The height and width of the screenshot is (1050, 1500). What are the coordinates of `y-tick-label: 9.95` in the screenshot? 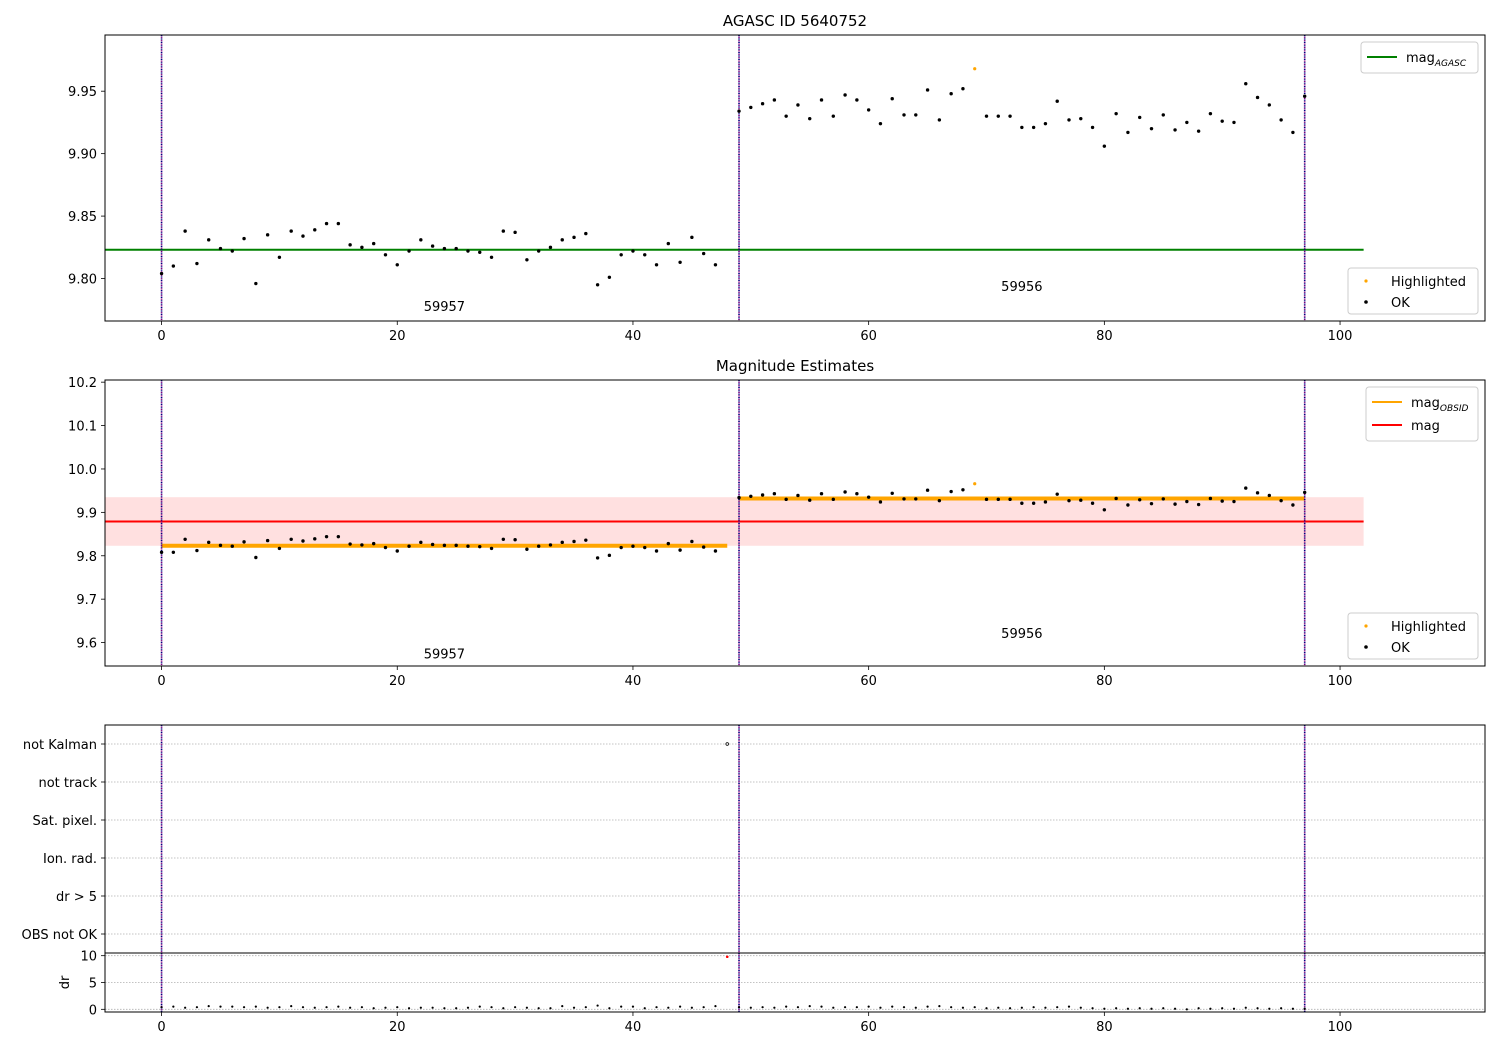 It's located at (82, 92).